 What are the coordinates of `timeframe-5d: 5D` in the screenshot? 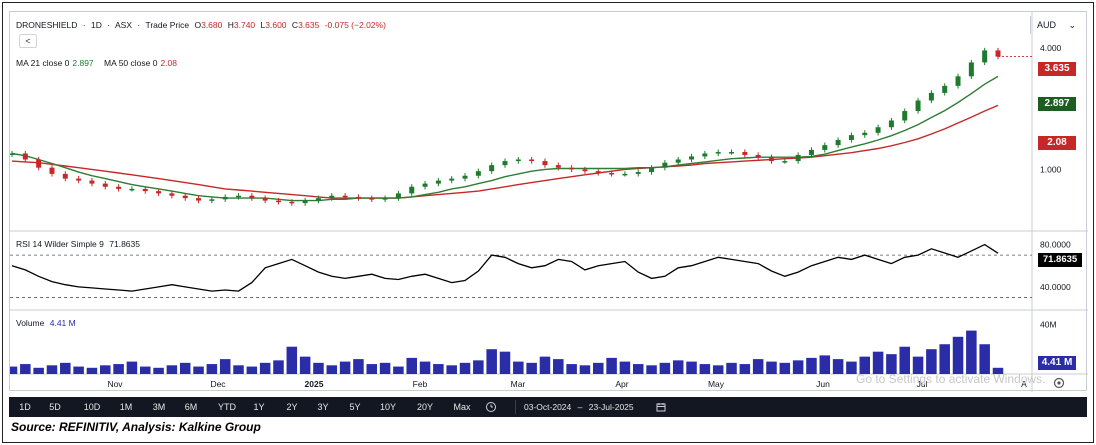 It's located at (55, 407).